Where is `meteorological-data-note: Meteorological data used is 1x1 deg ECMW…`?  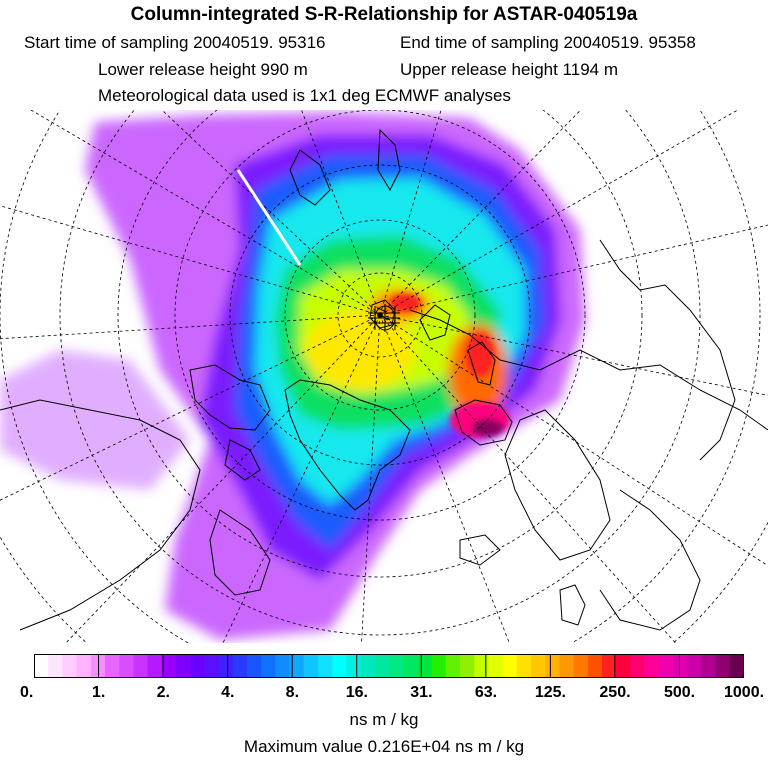
meteorological-data-note: Meteorological data used is 1x1 deg ECMW… is located at coordinates (304, 95).